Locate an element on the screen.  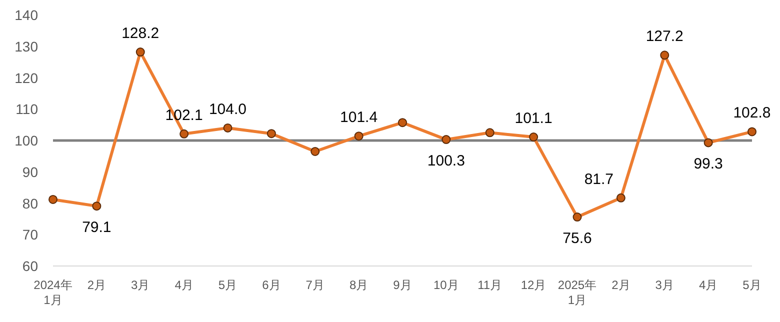
x-tick-label: 2025年 1月 is located at coordinates (577, 292).